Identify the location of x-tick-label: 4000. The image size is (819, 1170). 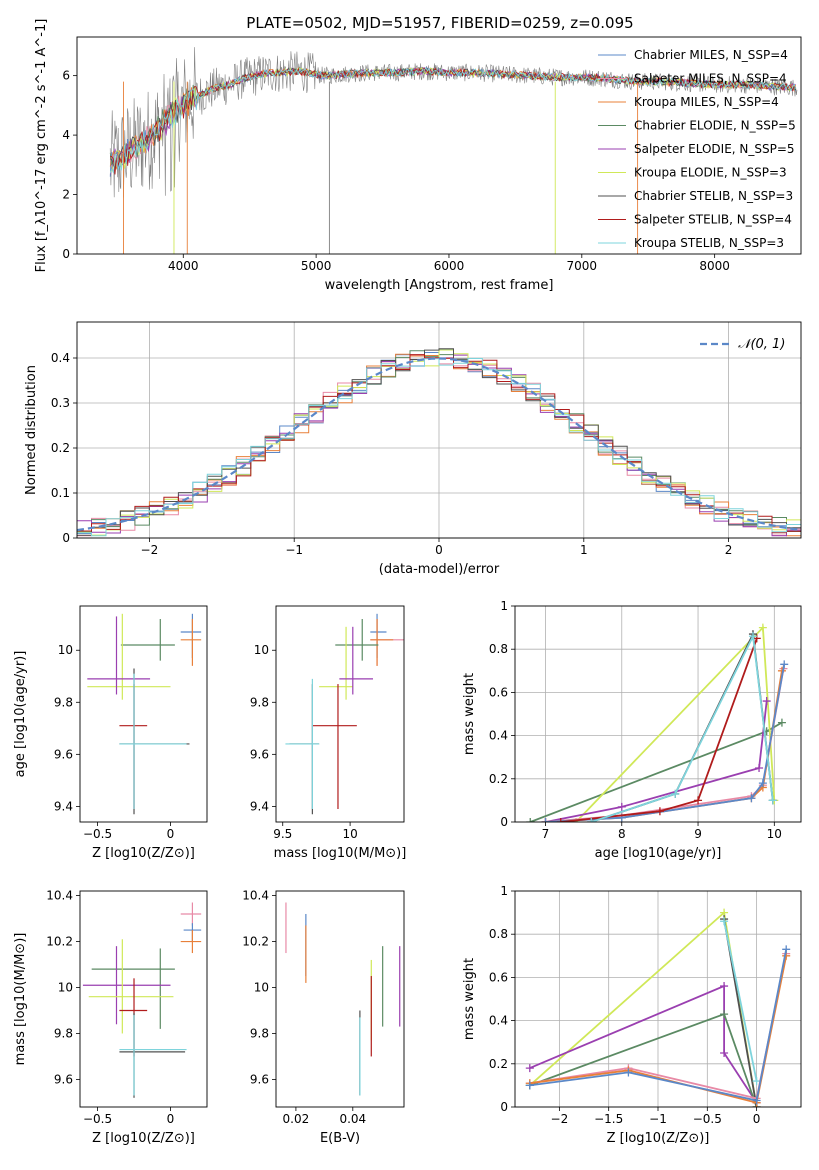
(183, 266).